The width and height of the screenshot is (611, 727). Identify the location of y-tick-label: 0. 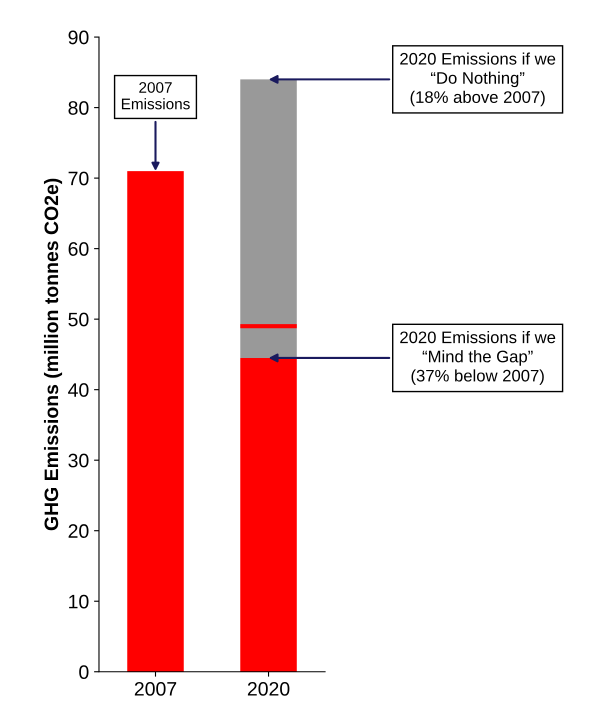
(83, 672).